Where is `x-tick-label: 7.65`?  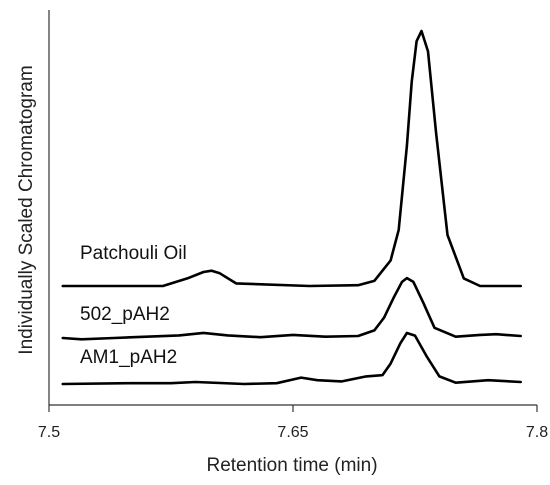 x-tick-label: 7.65 is located at coordinates (292, 432).